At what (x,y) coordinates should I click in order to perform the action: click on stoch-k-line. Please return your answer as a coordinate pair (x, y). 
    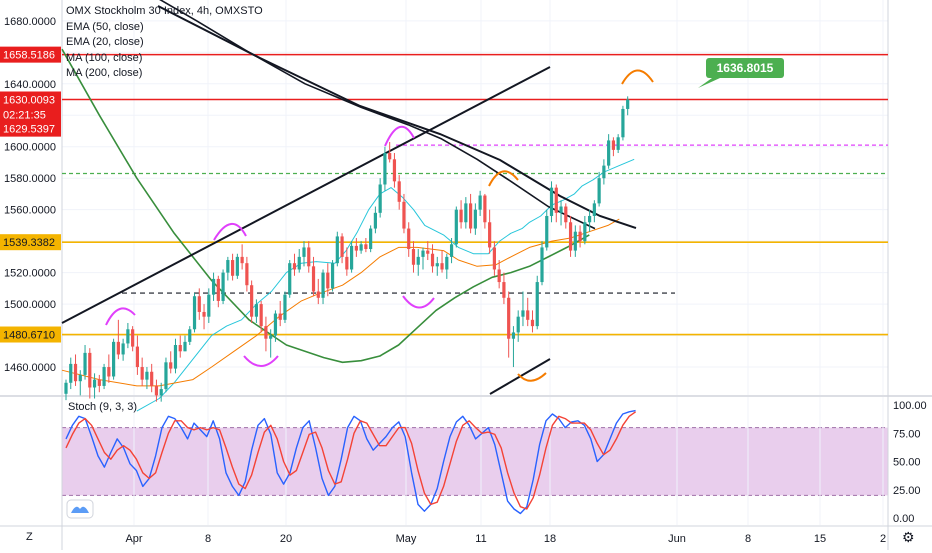
    Looking at the image, I should click on (350, 462).